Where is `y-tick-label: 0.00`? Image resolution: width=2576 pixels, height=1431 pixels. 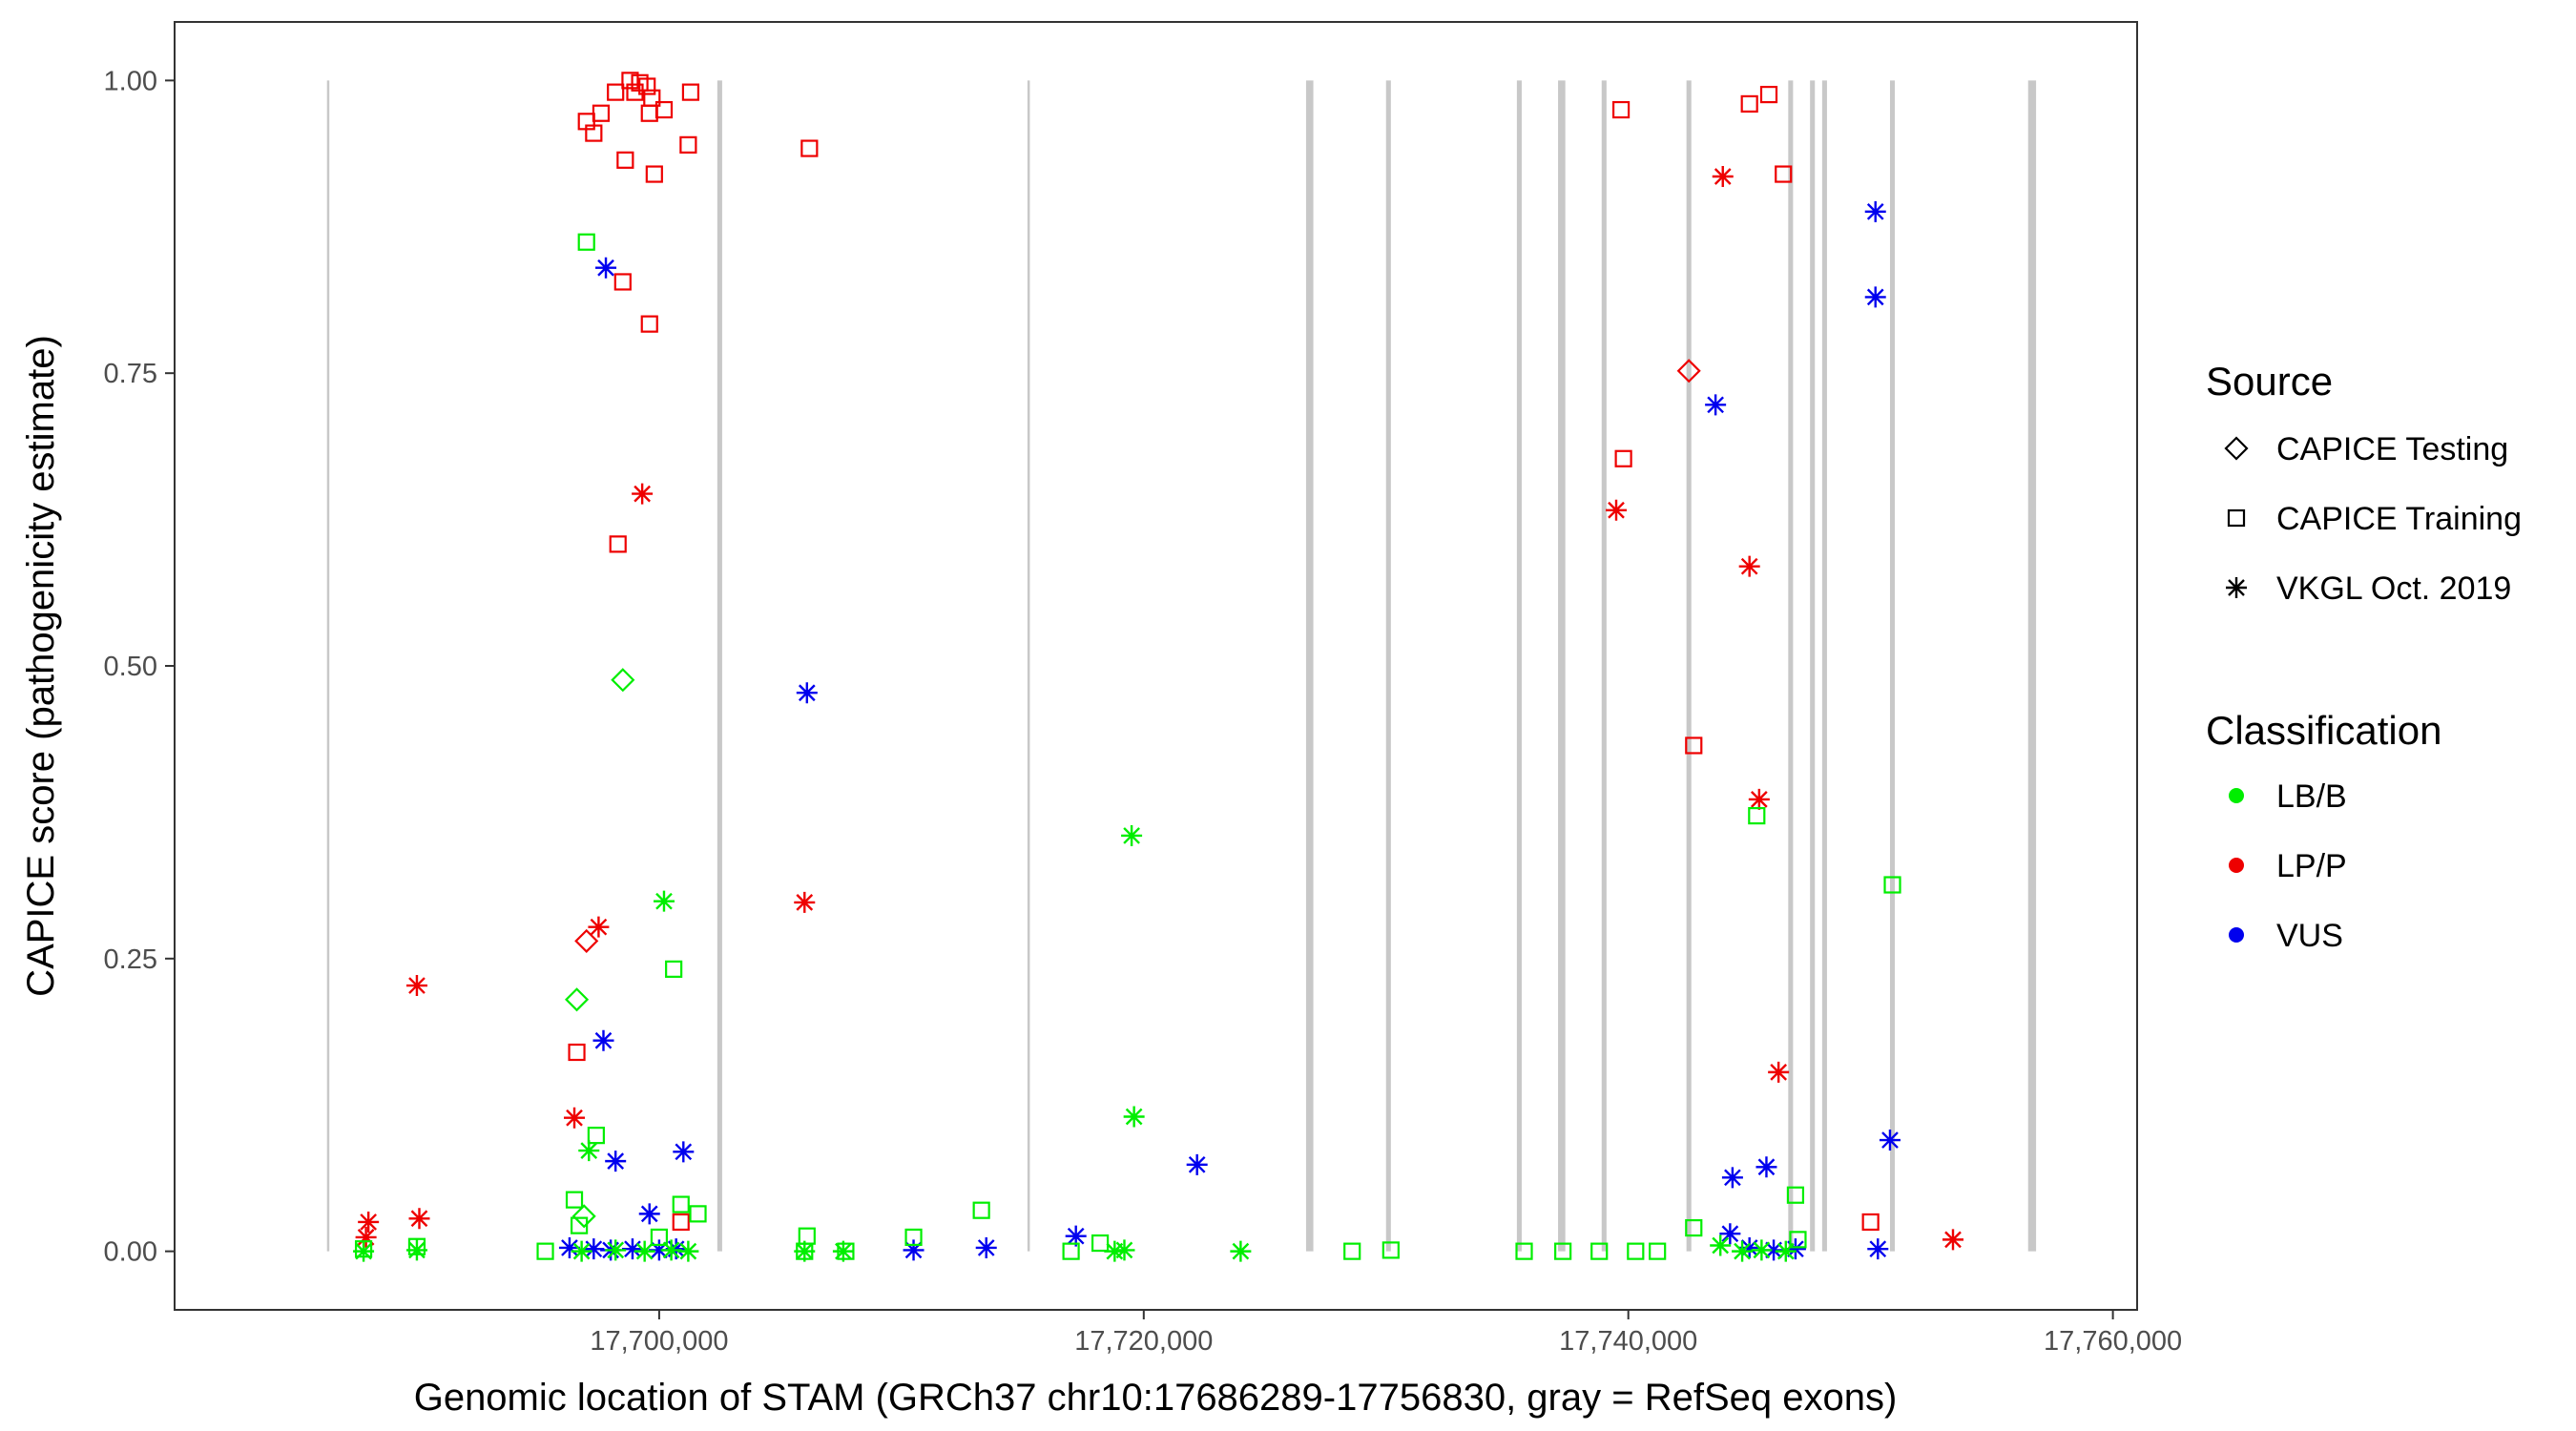
y-tick-label: 0.00 is located at coordinates (130, 1252).